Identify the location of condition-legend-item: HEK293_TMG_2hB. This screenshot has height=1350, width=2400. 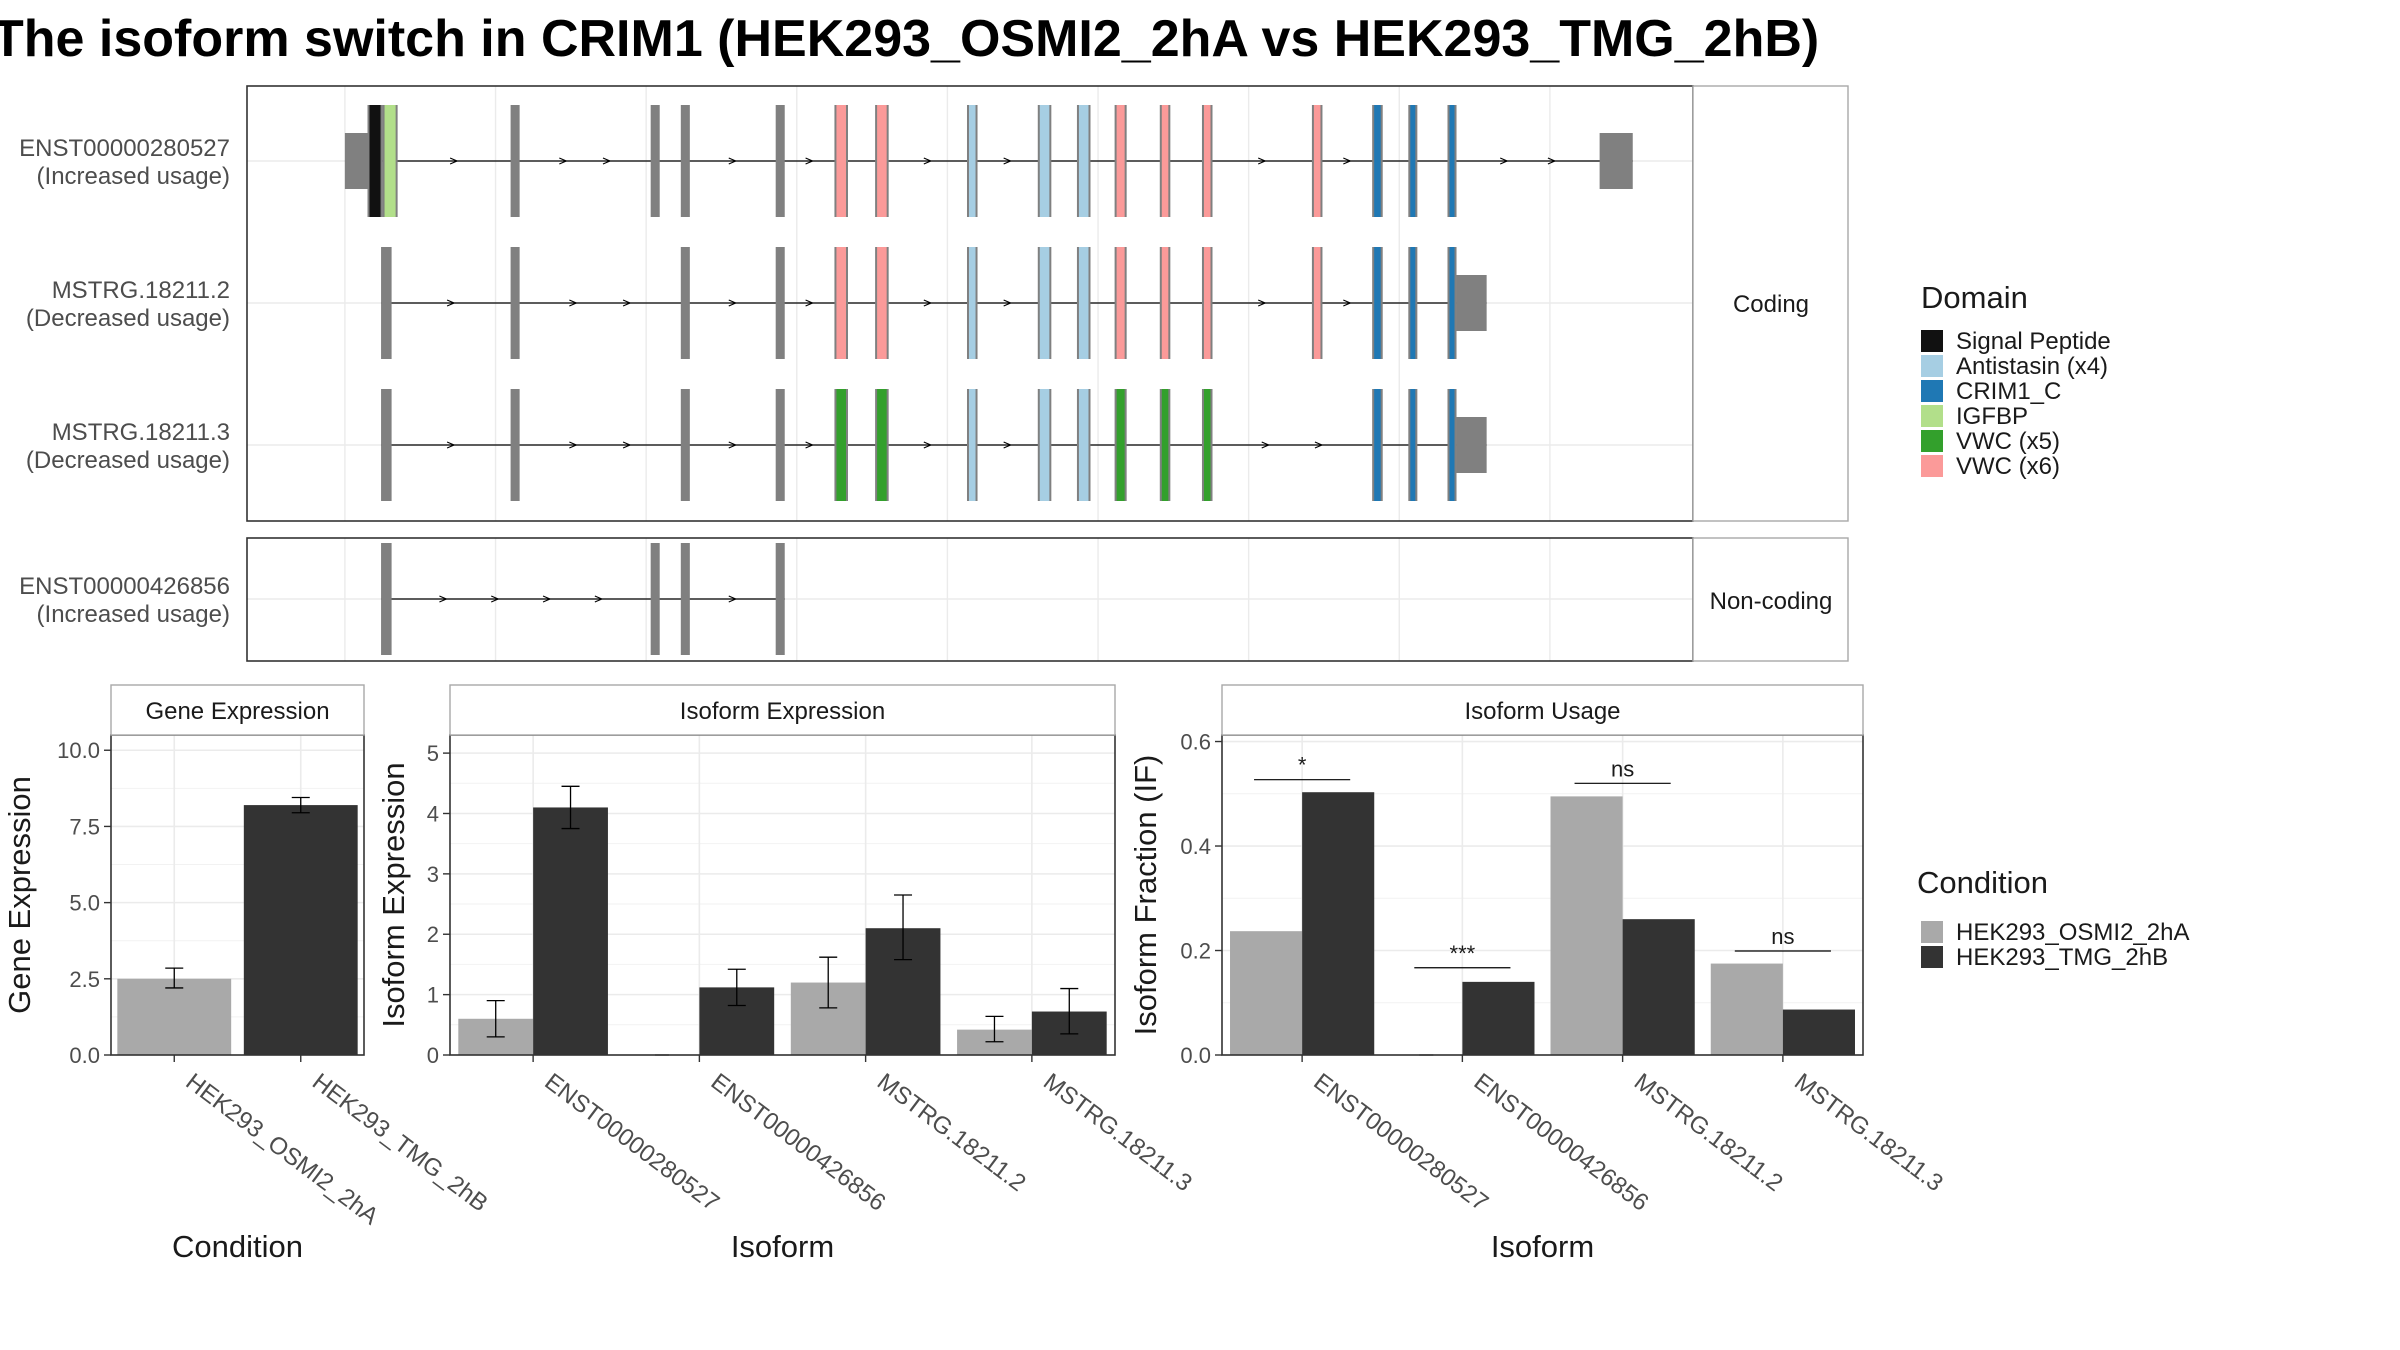
(2044, 957).